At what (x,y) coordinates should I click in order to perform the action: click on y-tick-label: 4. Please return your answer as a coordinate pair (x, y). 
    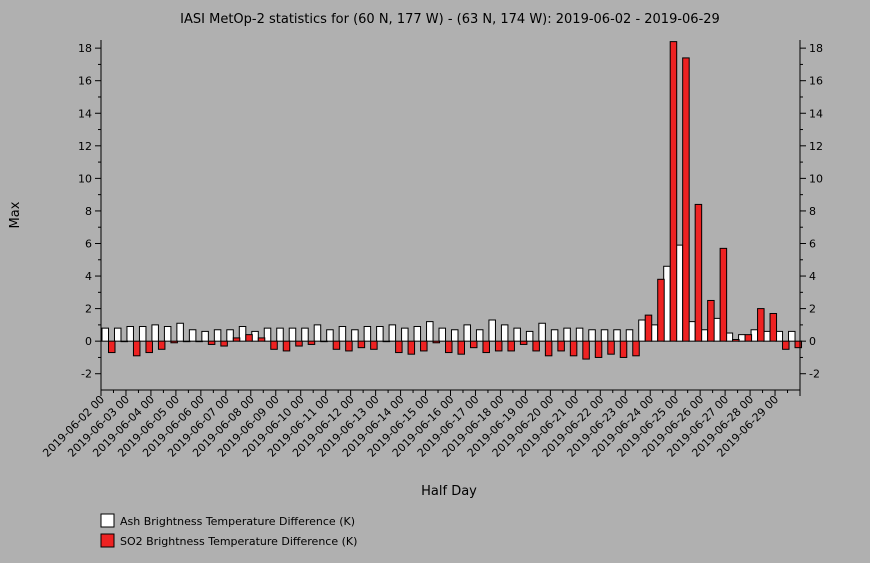
    Looking at the image, I should click on (812, 276).